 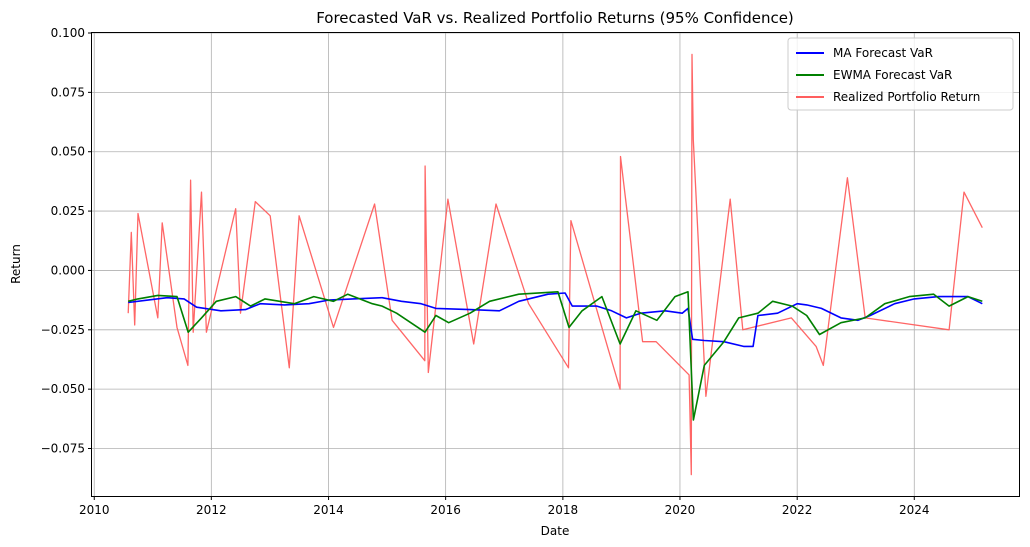 I want to click on y-tick-label: 0.075, so click(x=68, y=92).